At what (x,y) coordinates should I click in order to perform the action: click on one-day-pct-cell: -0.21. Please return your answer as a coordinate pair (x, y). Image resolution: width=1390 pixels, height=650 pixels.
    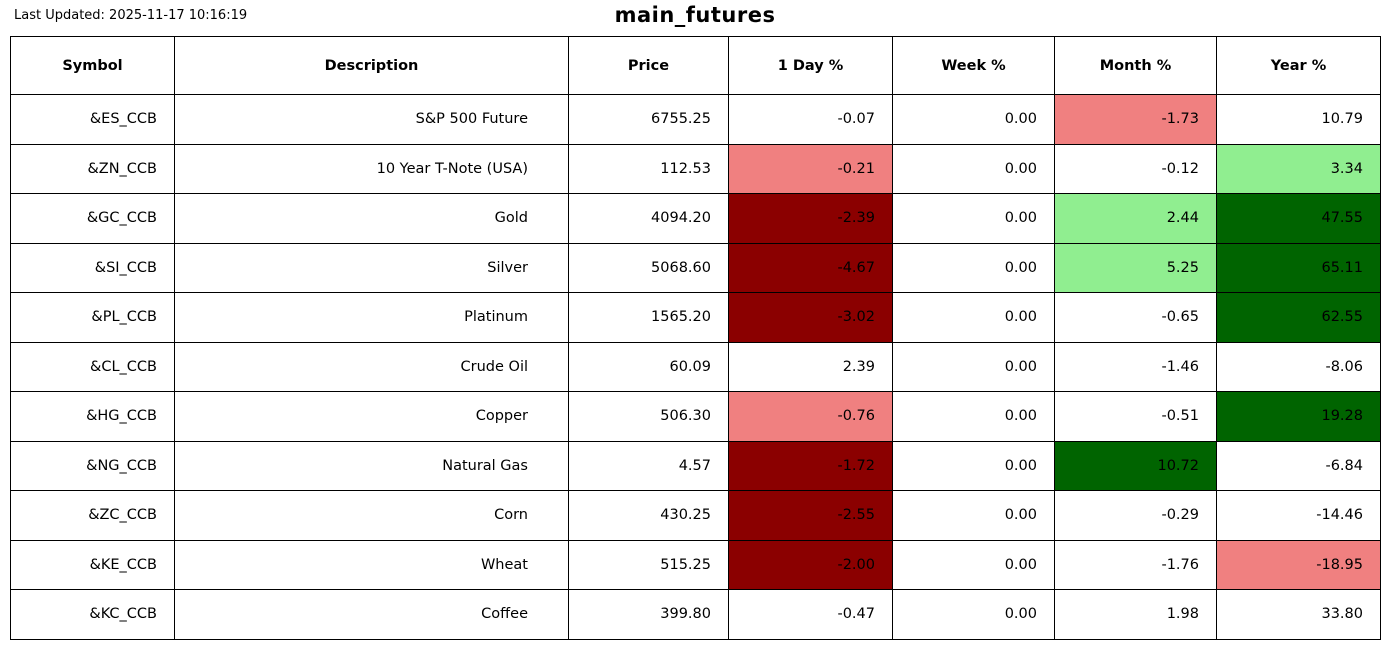
    Looking at the image, I should click on (810, 168).